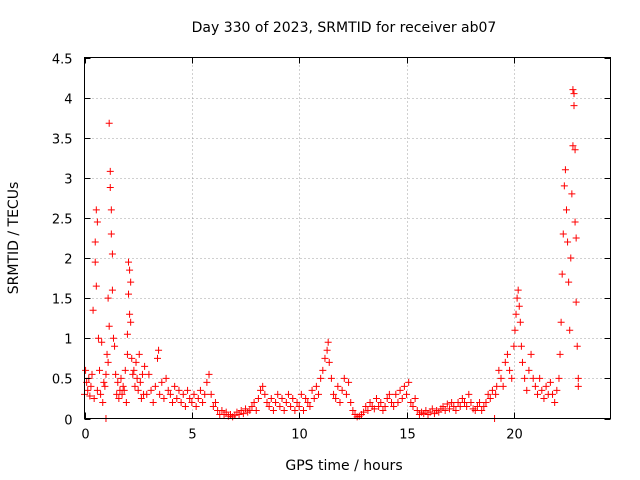 Image resolution: width=640 pixels, height=480 pixels. What do you see at coordinates (68, 421) in the screenshot?
I see `y-tick-label: 0` at bounding box center [68, 421].